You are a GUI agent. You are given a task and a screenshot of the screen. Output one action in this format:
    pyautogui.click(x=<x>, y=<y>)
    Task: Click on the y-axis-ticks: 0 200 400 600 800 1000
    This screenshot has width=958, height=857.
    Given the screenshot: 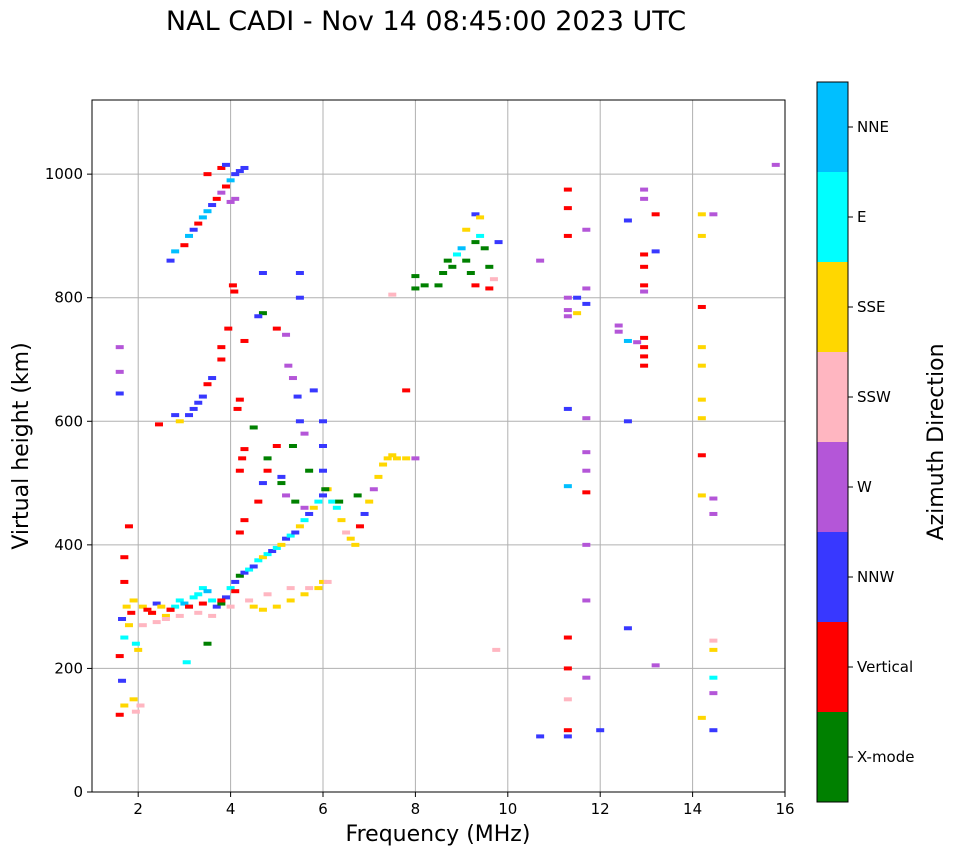 What is the action you would take?
    pyautogui.click(x=68, y=483)
    